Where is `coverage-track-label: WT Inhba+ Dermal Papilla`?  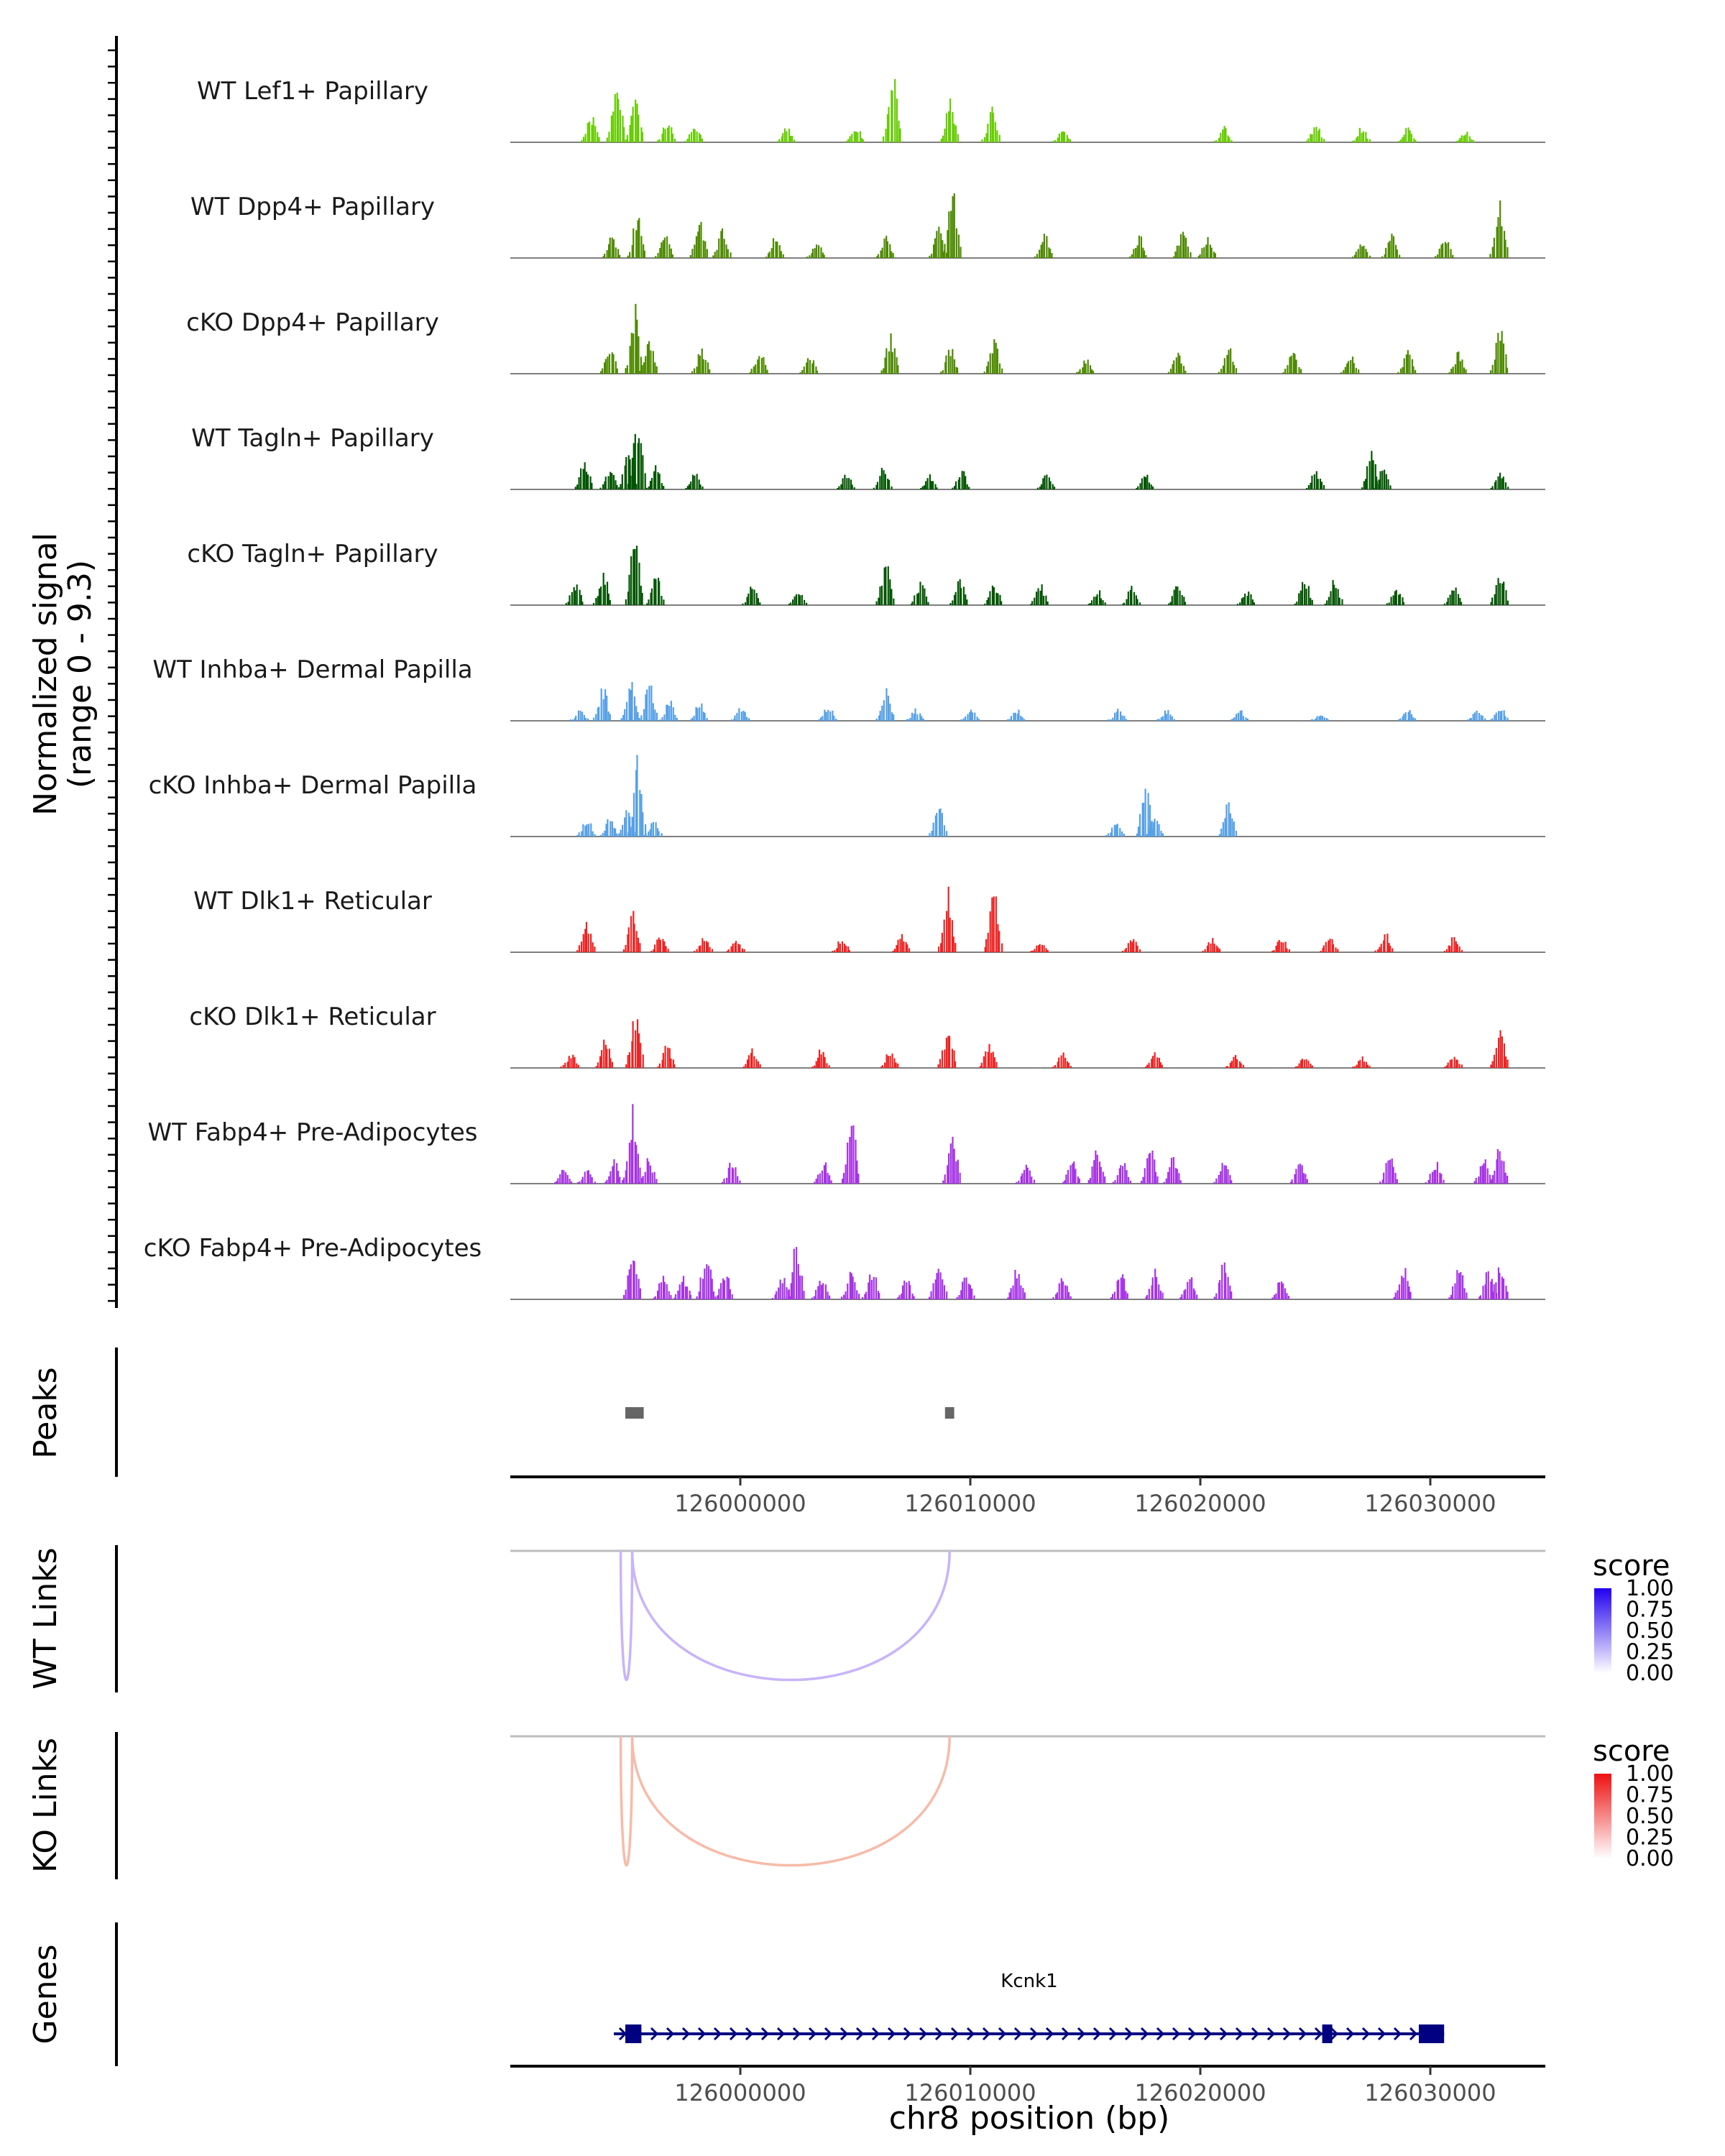 coverage-track-label: WT Inhba+ Dermal Papilla is located at coordinates (312, 669).